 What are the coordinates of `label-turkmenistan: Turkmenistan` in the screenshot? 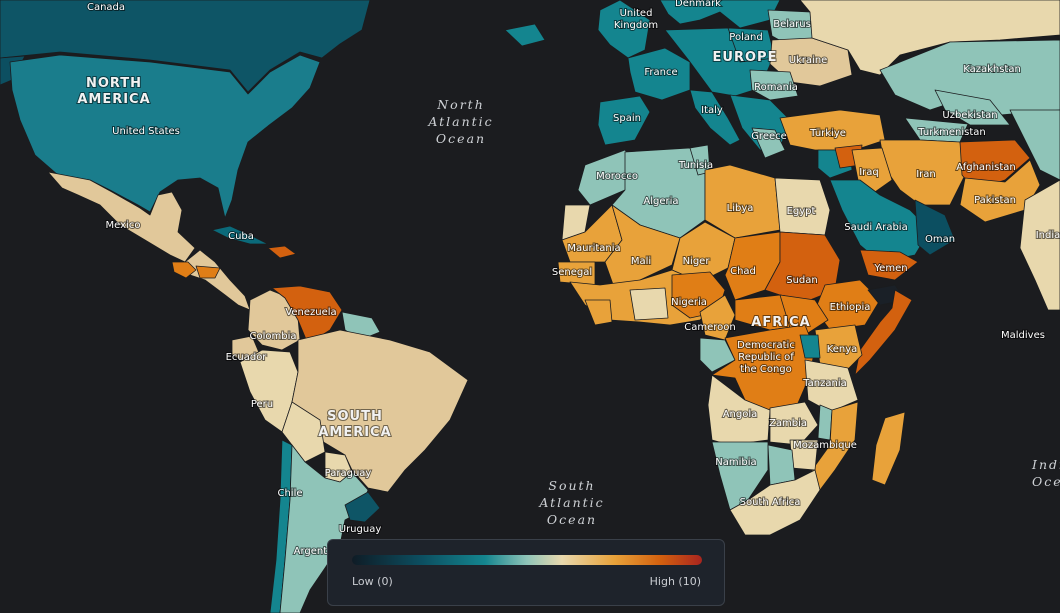 It's located at (951, 132).